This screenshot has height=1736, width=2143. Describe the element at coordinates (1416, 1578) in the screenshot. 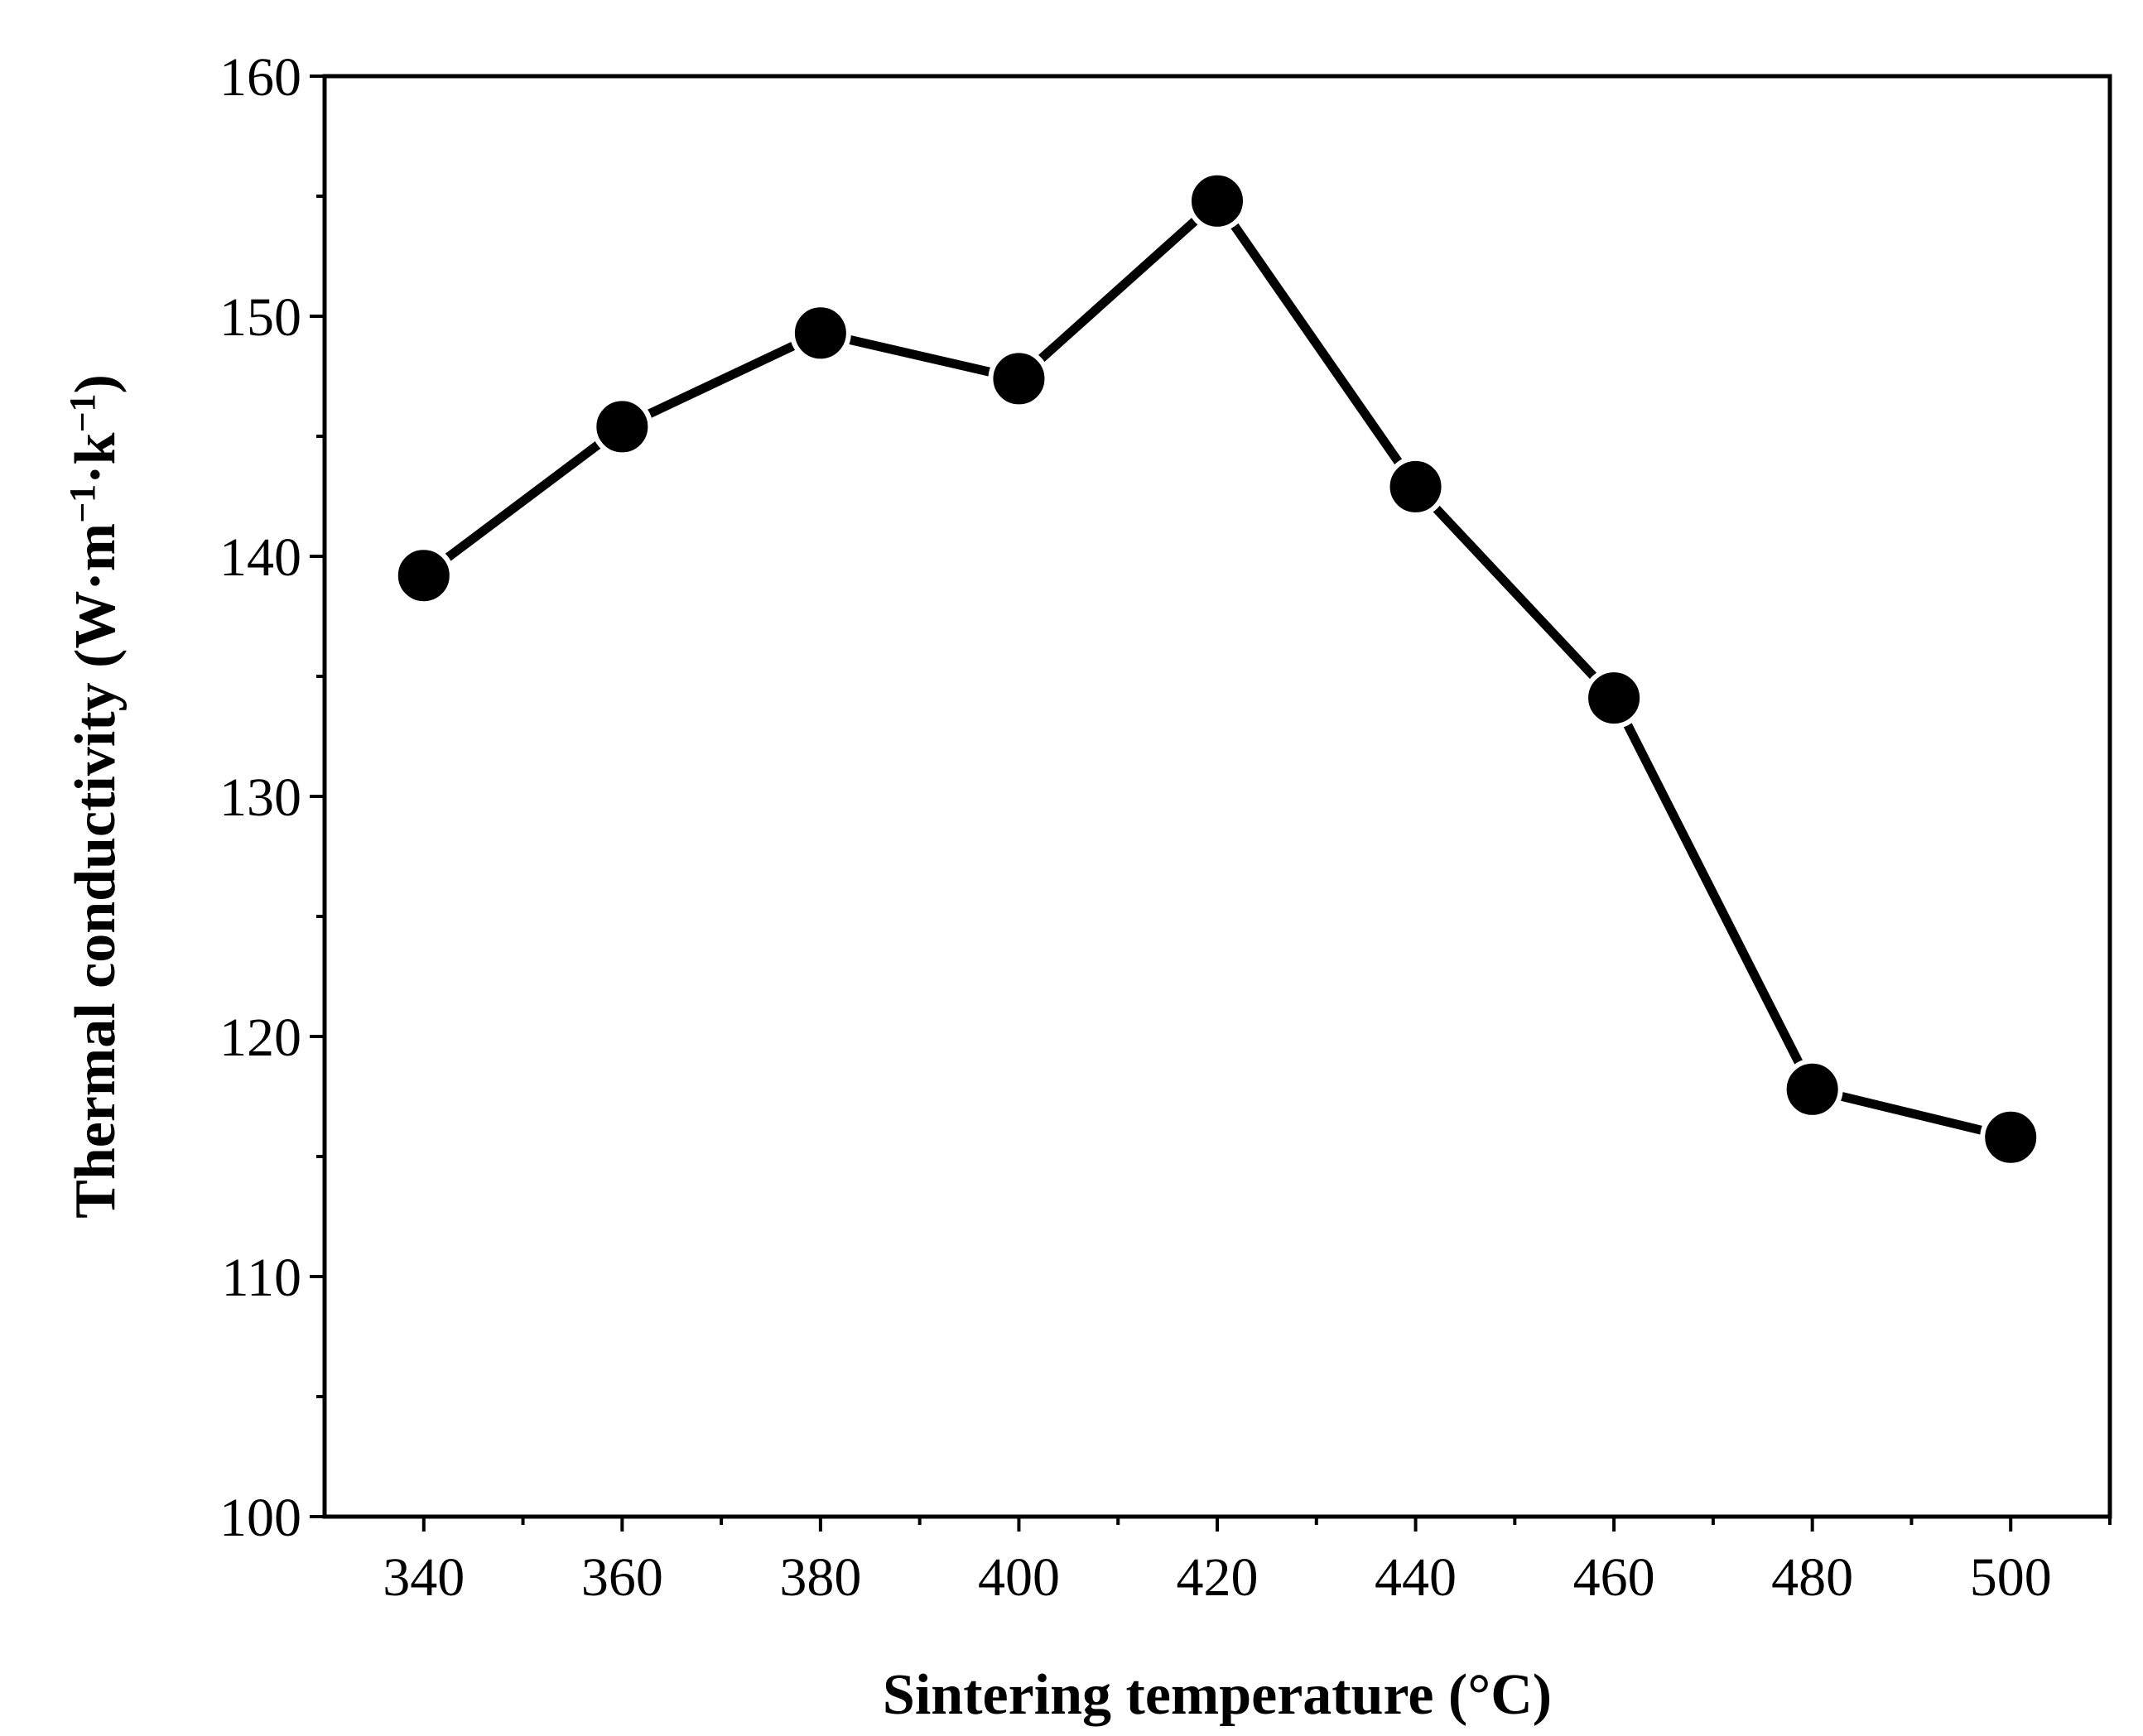

I see `x-tick-label: 440` at that location.